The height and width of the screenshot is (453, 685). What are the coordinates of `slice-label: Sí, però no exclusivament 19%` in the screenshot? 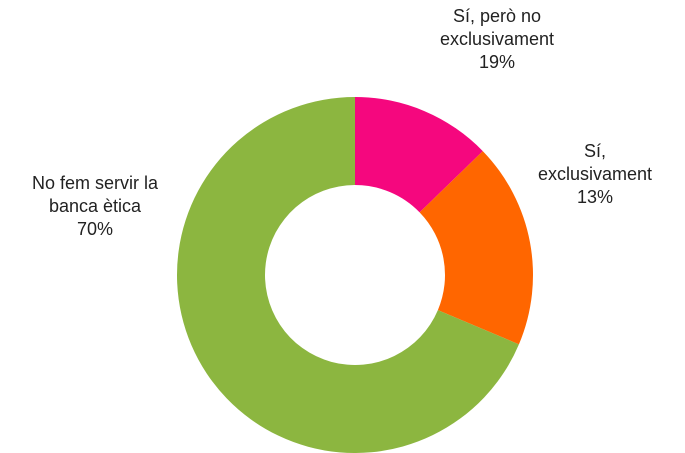 It's located at (497, 39).